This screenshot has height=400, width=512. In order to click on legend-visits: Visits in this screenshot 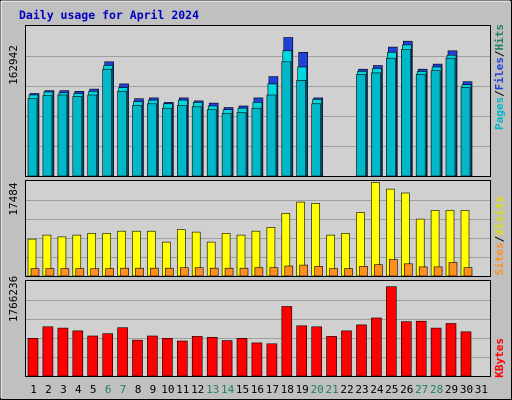, I will do `click(499, 216)`.